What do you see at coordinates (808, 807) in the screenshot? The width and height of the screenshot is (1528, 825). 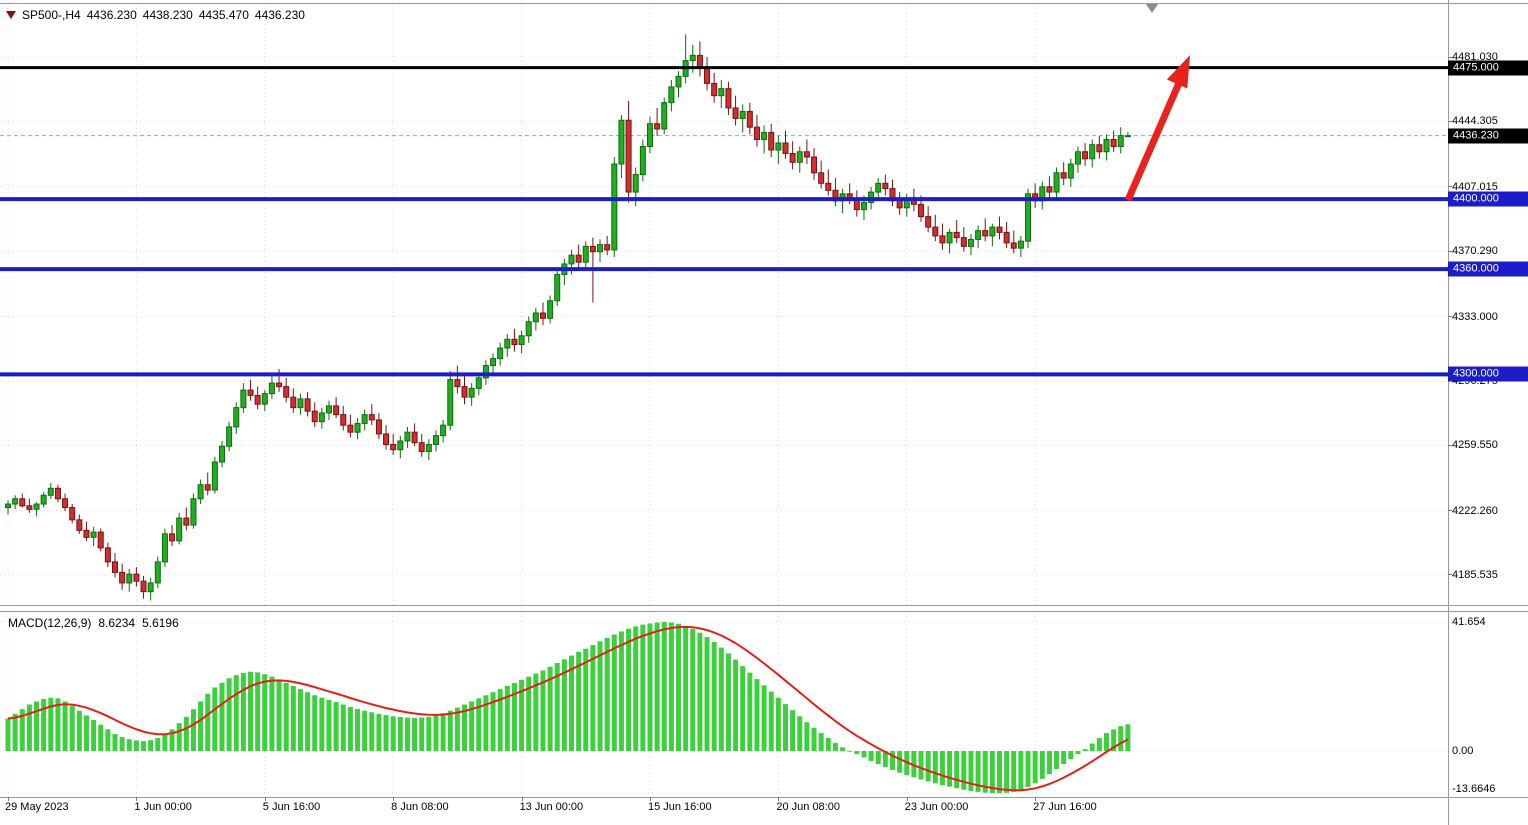 I see `time-tick-label: 20 Jun 08:00` at bounding box center [808, 807].